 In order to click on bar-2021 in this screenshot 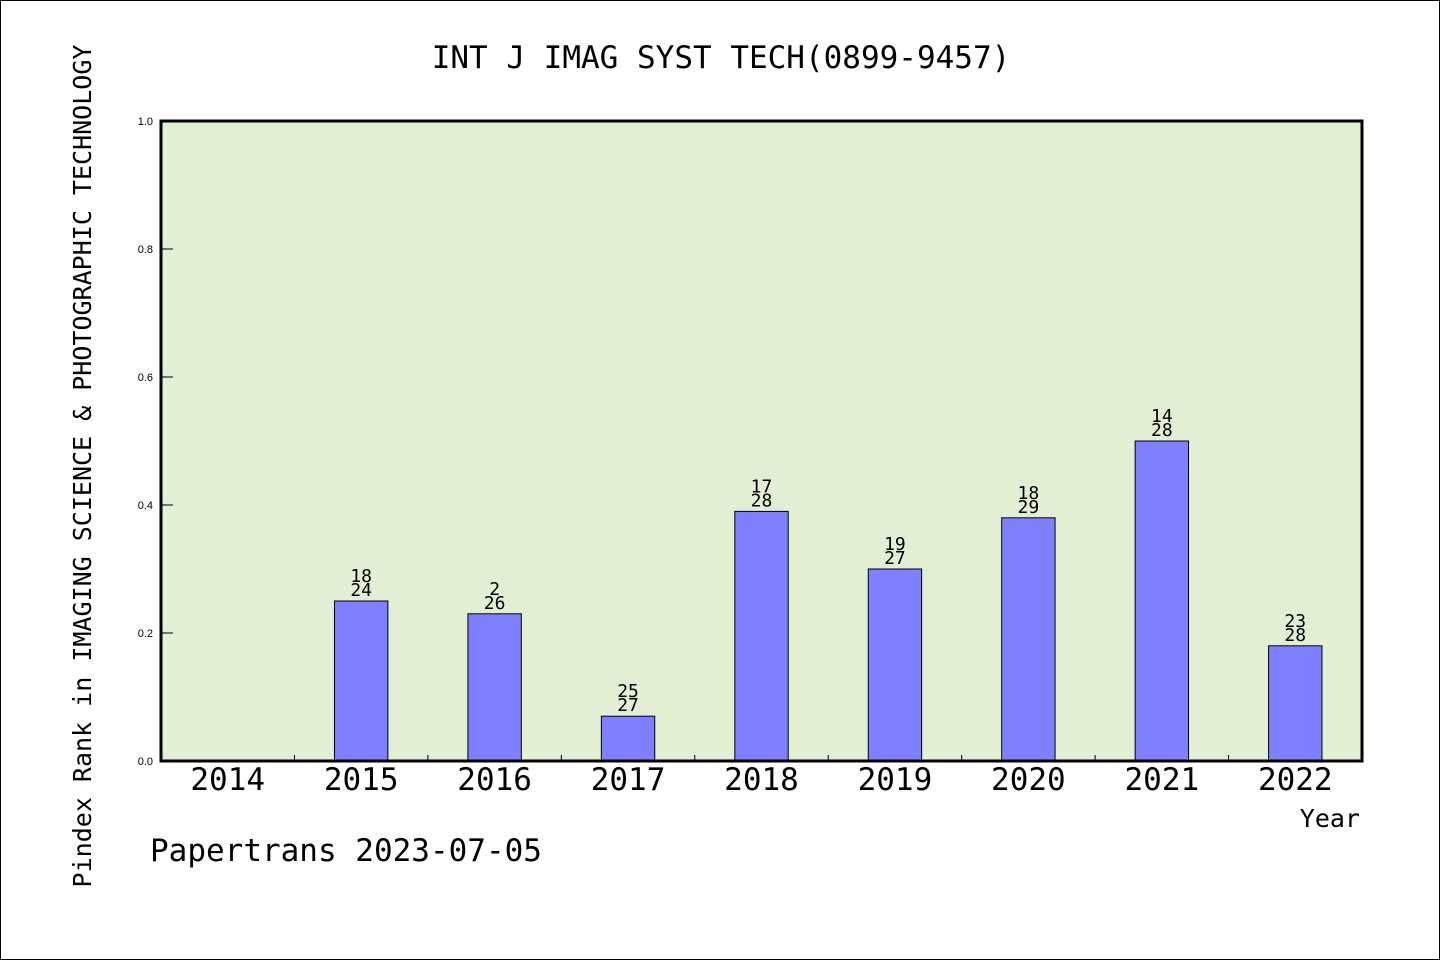, I will do `click(1162, 601)`.